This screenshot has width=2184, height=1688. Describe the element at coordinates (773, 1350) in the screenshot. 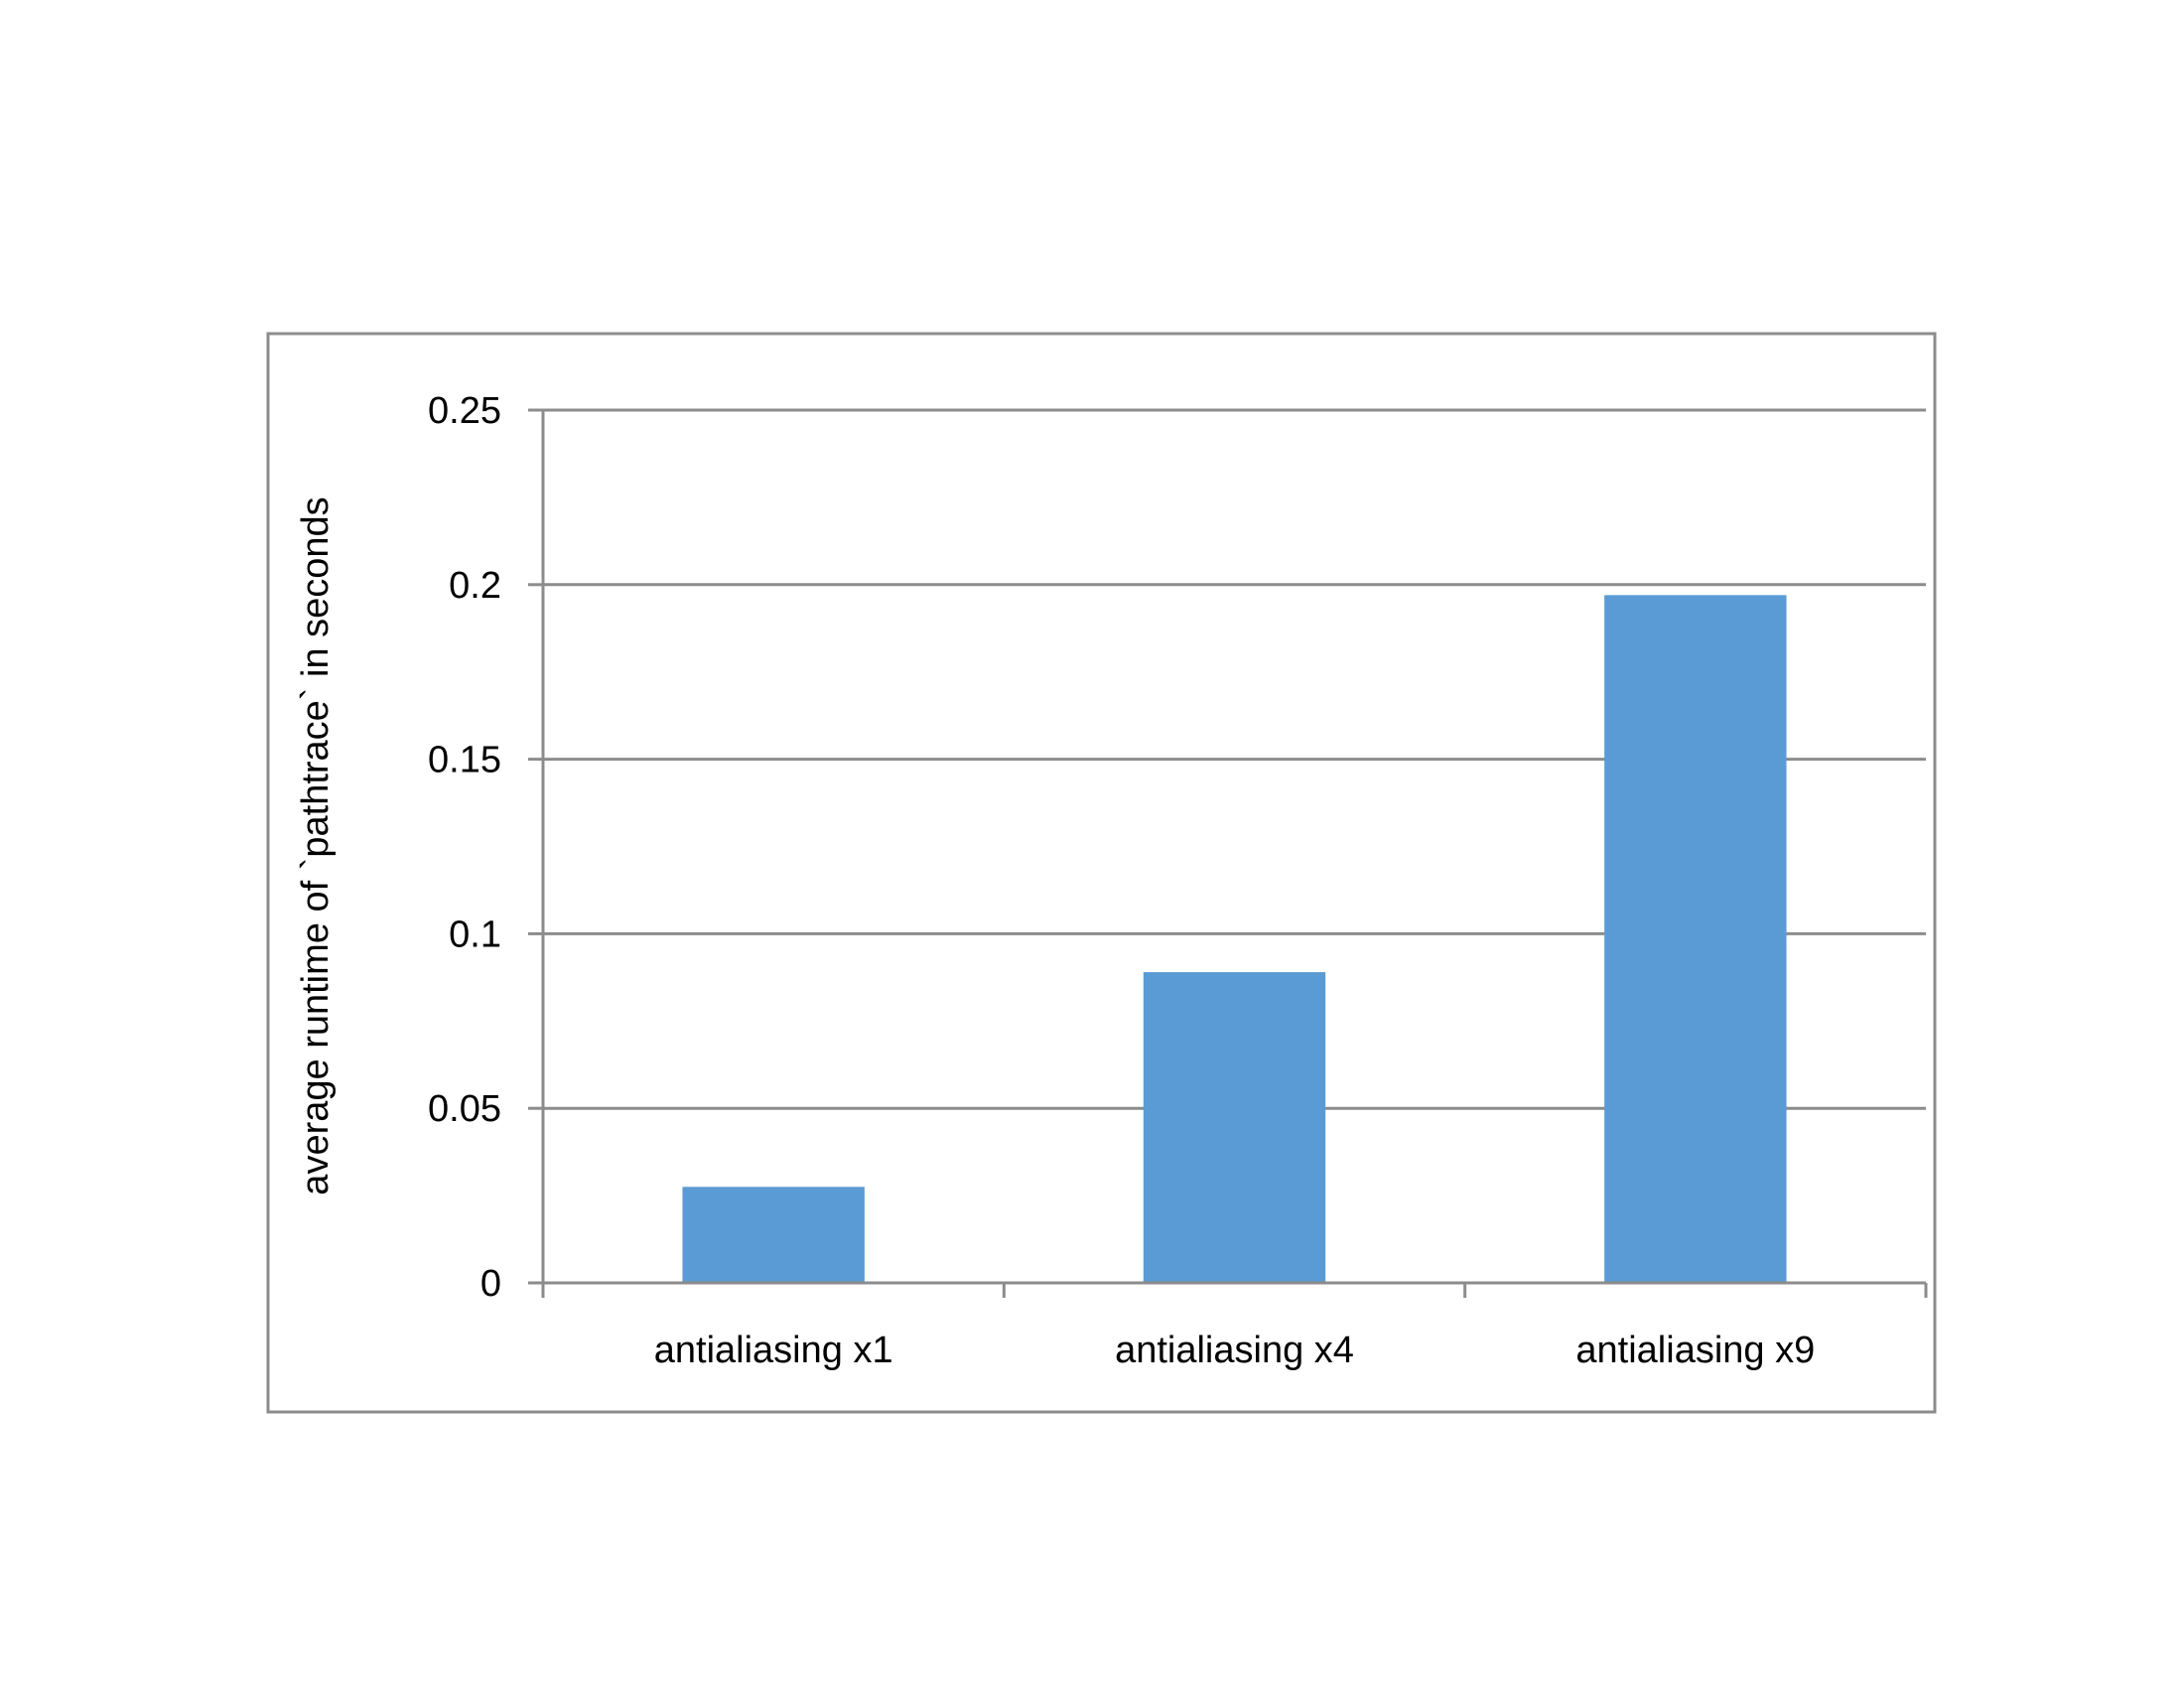

I see `x-tick-label: antialiasing x1` at that location.